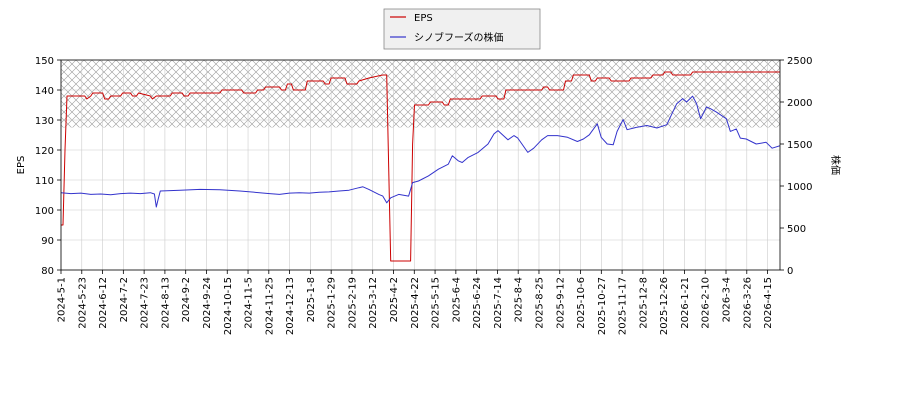 The image size is (900, 404). Describe the element at coordinates (799, 145) in the screenshot. I see `right-tick-label: 1500` at that location.